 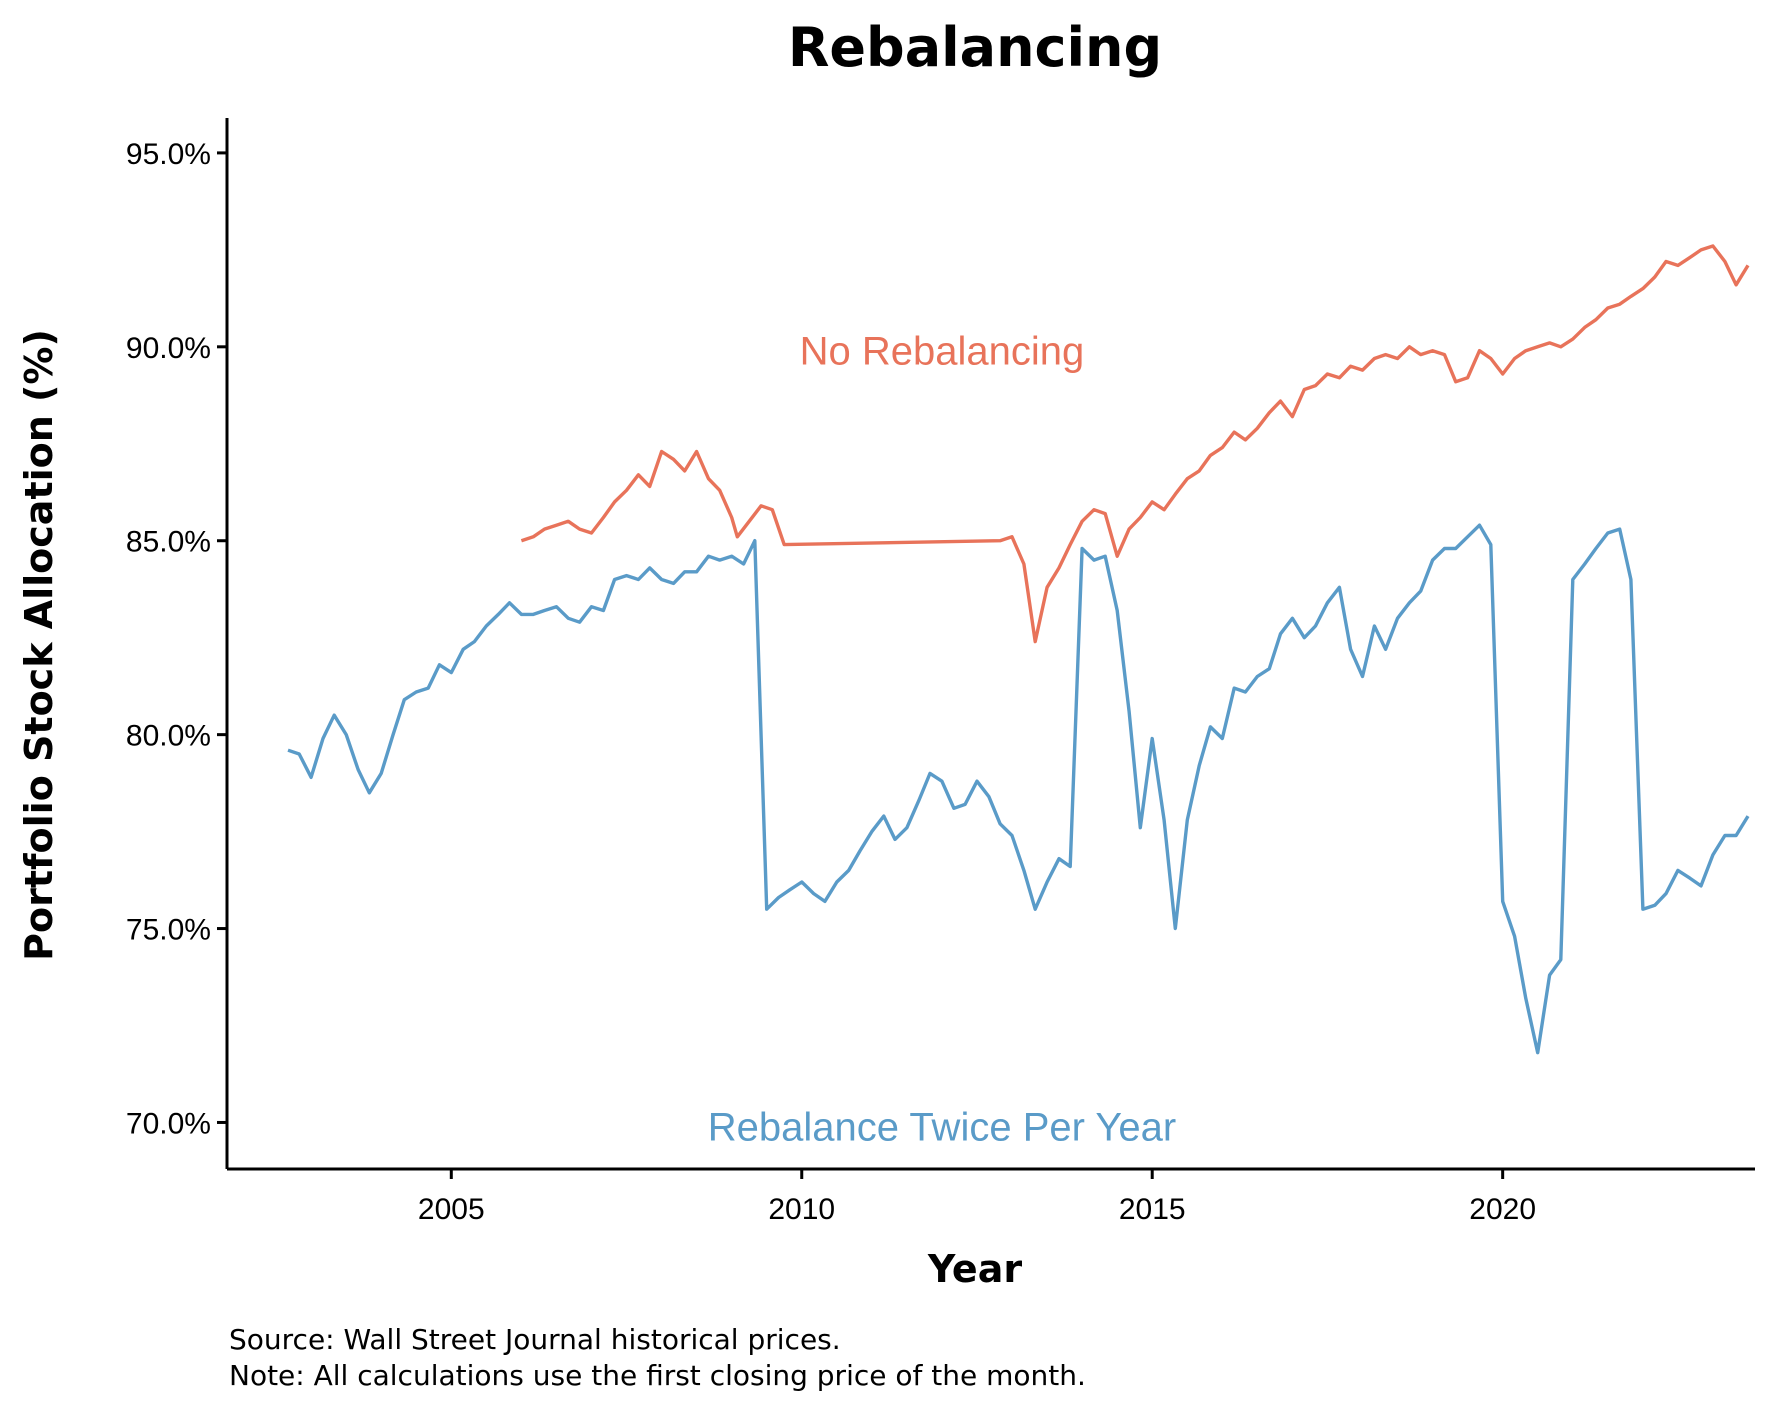 I want to click on chart-title: Rebalancing, so click(x=975, y=47).